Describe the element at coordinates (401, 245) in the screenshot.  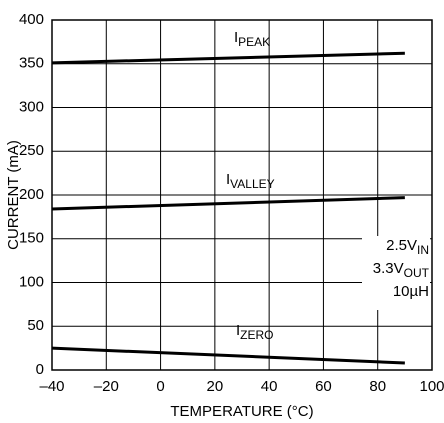
I see `annotation-main: 2.5V` at that location.